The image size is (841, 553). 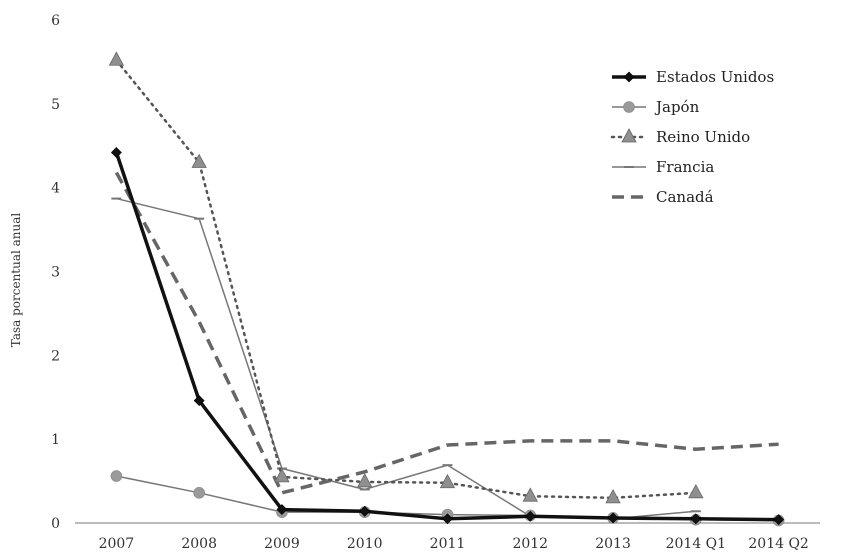 I want to click on legend-item-1-point, so click(x=629, y=107).